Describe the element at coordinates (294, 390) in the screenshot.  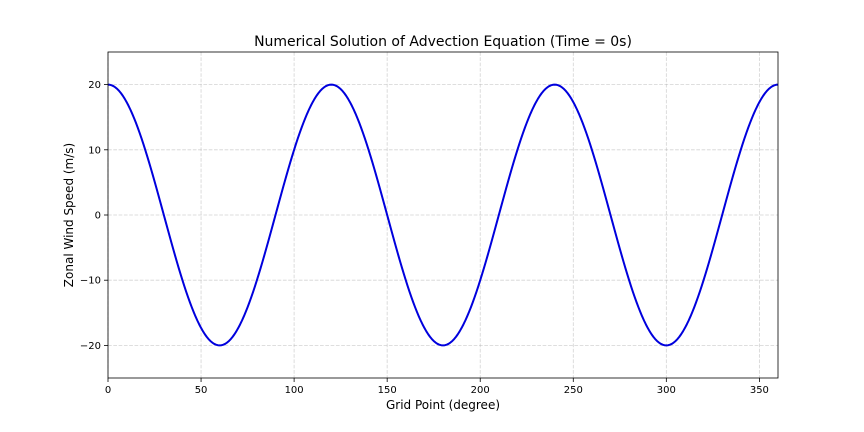
I see `x-tick-label: 100` at that location.